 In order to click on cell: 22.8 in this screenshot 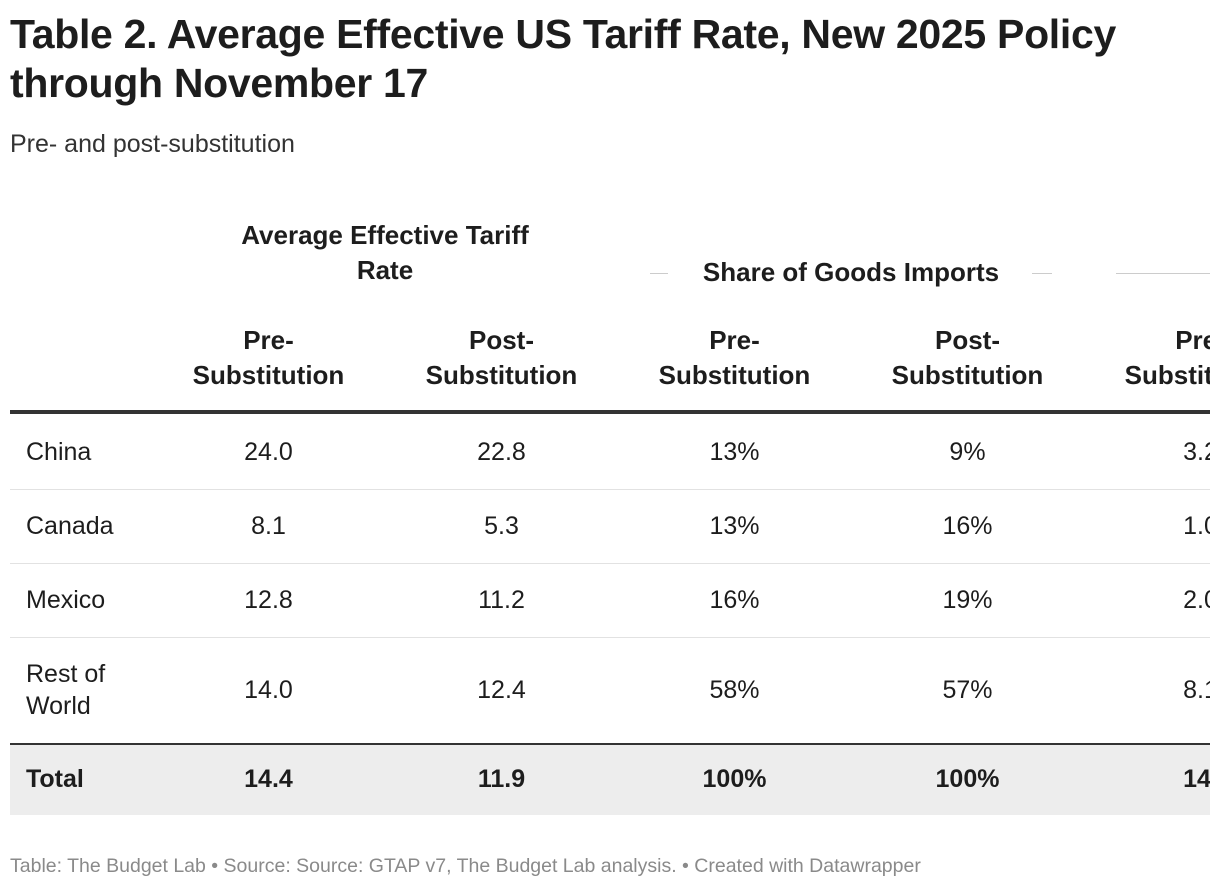, I will do `click(501, 451)`.